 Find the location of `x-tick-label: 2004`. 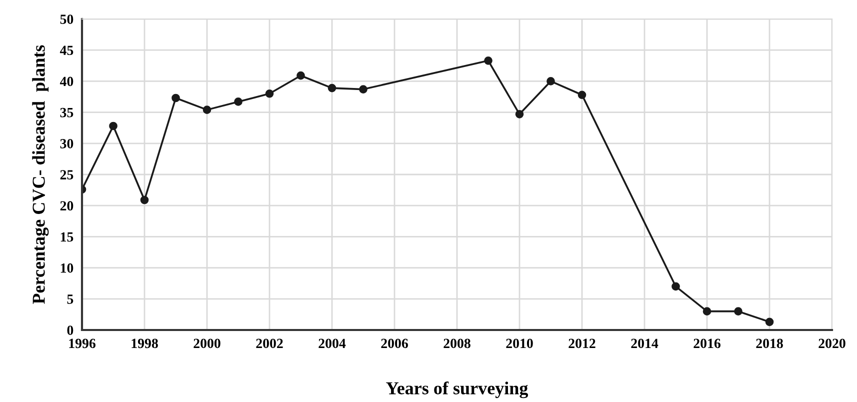

x-tick-label: 2004 is located at coordinates (332, 343).